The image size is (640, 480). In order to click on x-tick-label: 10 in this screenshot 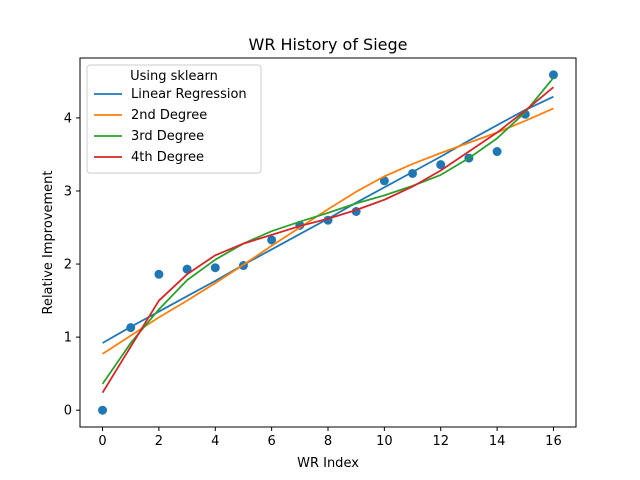, I will do `click(384, 441)`.